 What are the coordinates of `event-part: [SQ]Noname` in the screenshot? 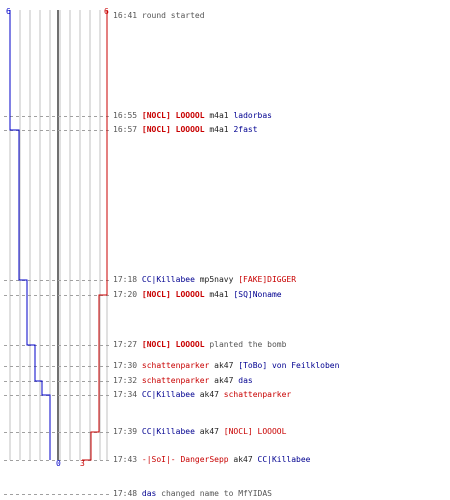 It's located at (255, 294).